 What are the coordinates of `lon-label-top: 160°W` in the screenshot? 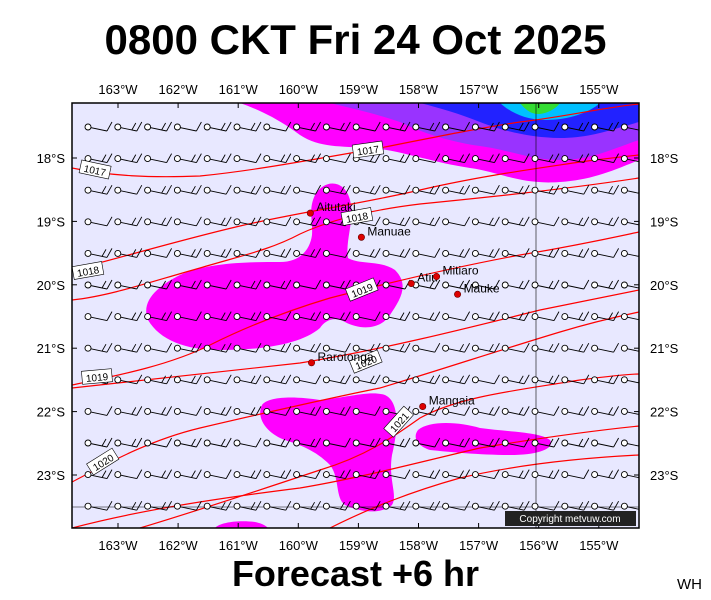 It's located at (299, 89).